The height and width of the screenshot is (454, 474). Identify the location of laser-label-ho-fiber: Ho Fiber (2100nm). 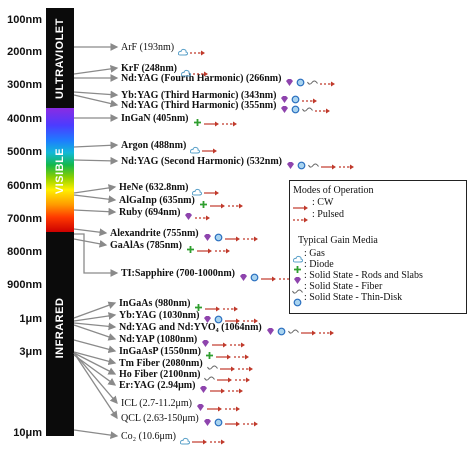
(160, 374).